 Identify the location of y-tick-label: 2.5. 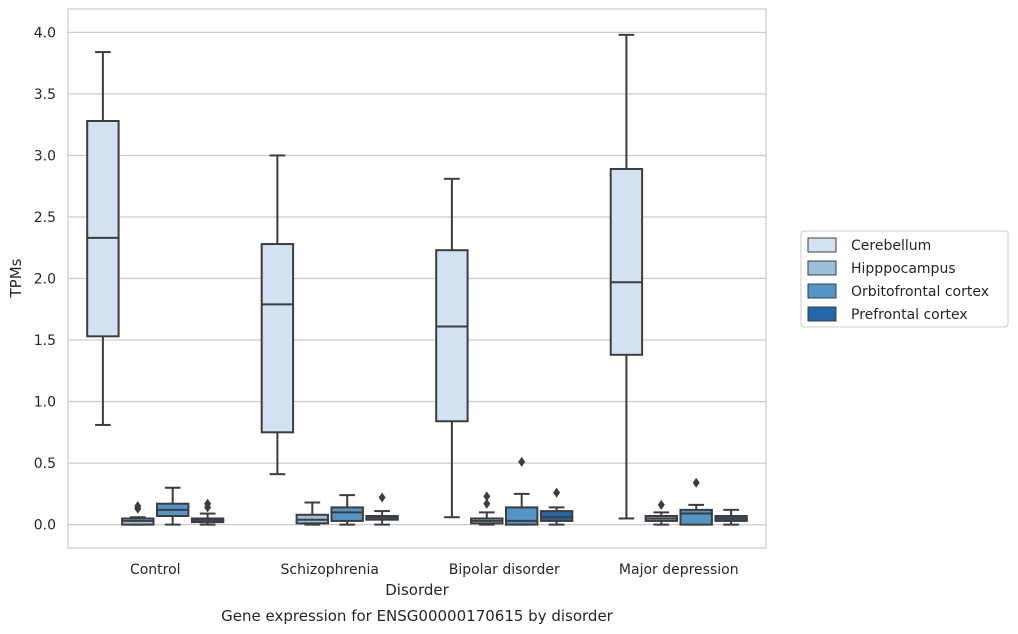
(45, 218).